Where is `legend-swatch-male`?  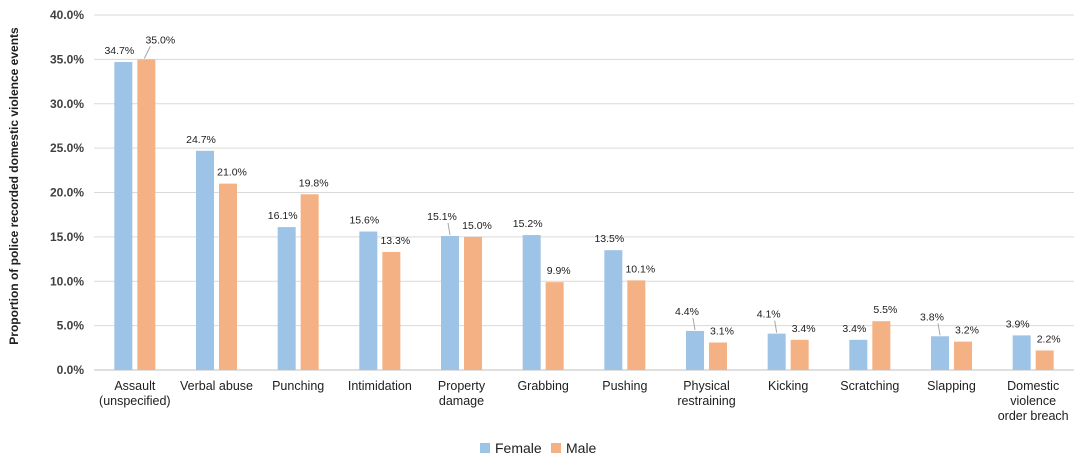
legend-swatch-male is located at coordinates (556, 448).